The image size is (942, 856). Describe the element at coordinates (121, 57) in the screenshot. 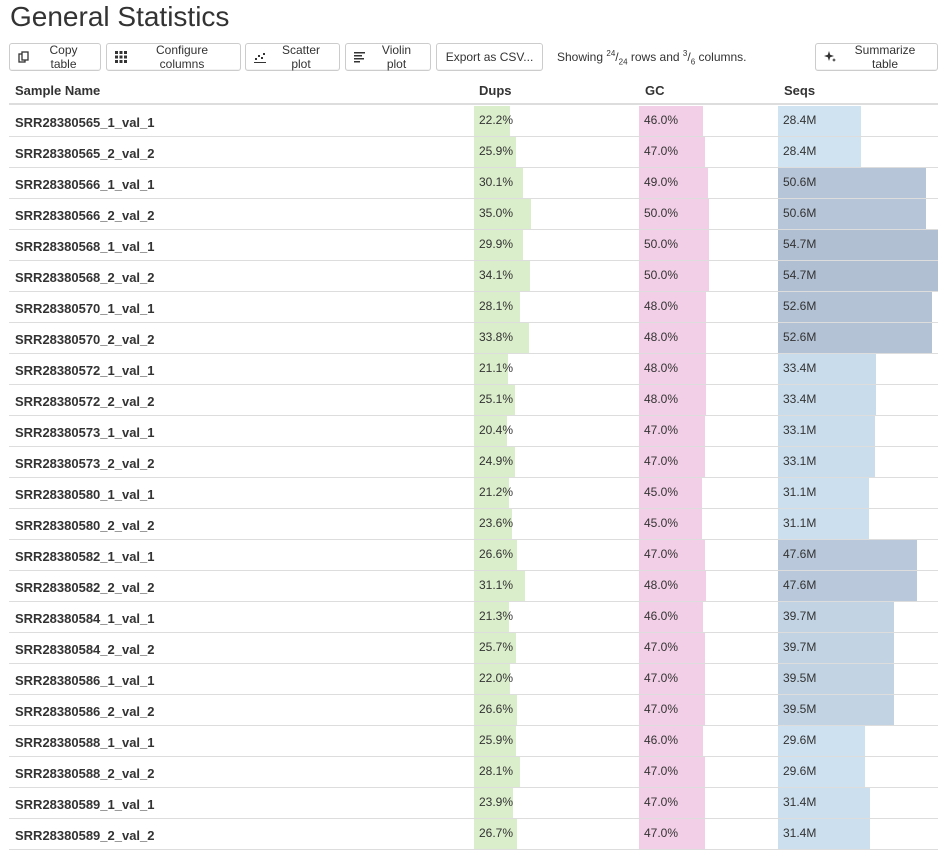

I see `grid-icon` at that location.